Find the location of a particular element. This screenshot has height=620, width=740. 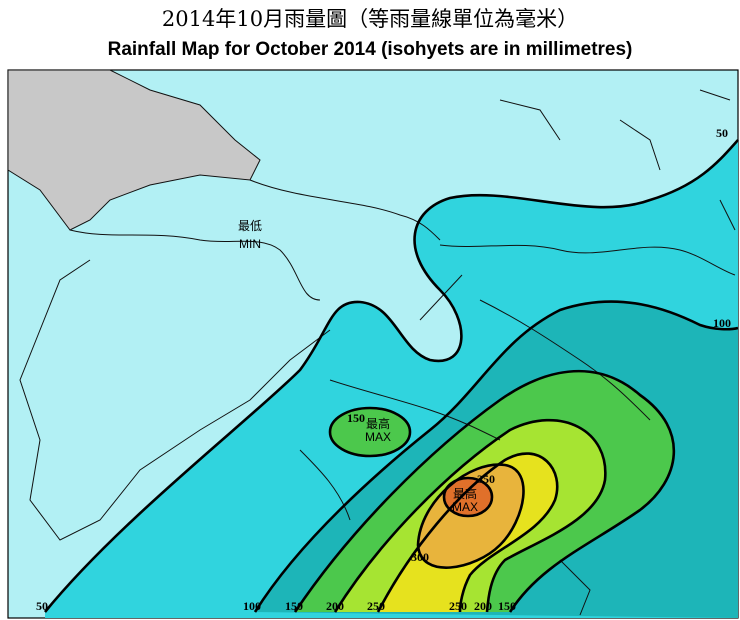

min-zh: 最低 is located at coordinates (250, 226).